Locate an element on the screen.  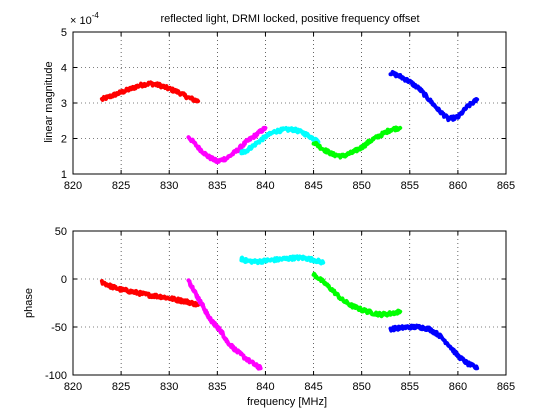
phase-y-tick-label: -50 is located at coordinates (59, 328).